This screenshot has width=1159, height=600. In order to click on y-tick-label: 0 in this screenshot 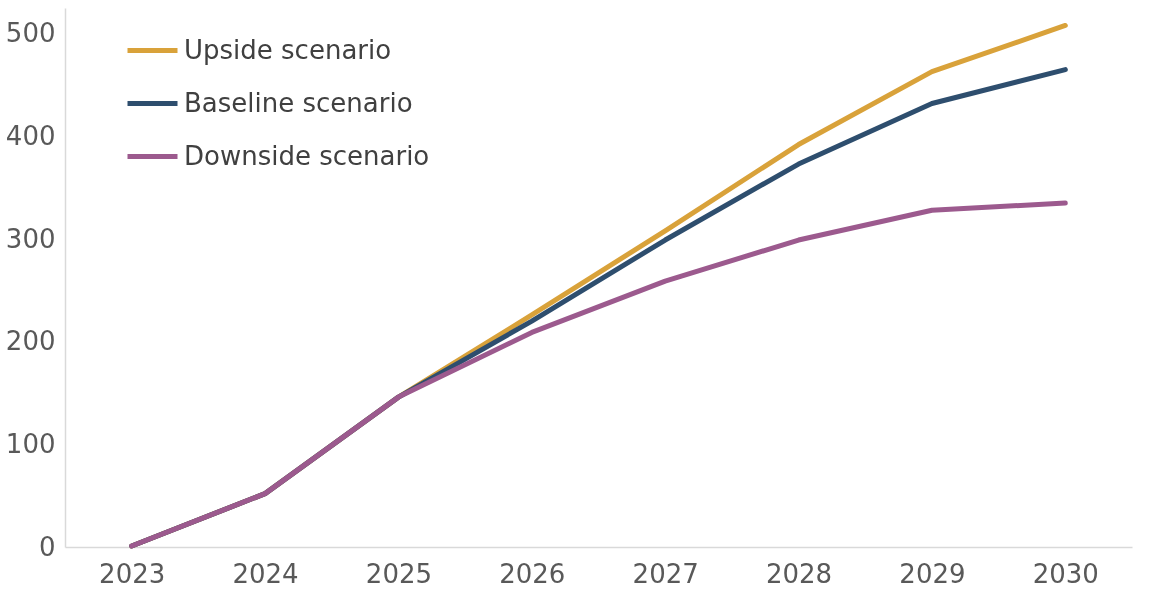, I will do `click(47, 546)`.